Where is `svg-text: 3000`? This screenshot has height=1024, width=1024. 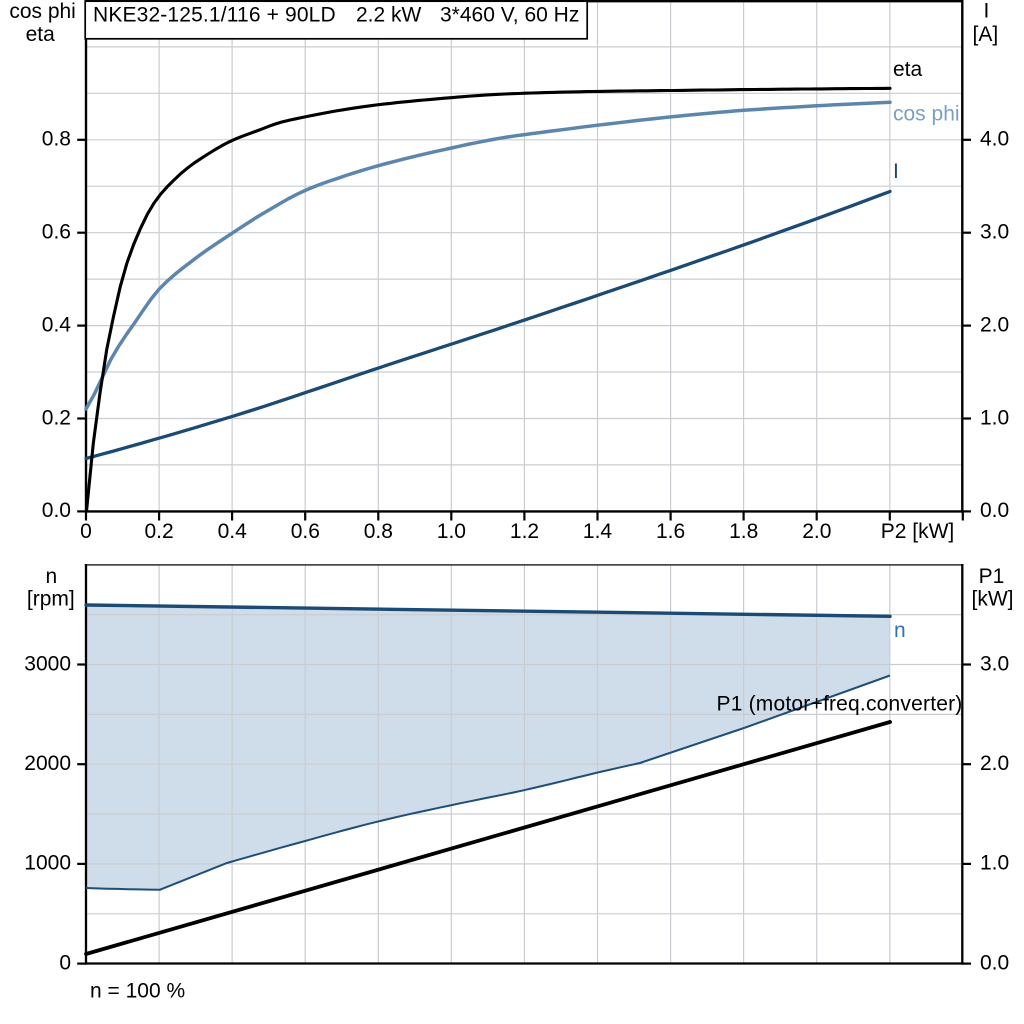 svg-text: 3000 is located at coordinates (47, 663).